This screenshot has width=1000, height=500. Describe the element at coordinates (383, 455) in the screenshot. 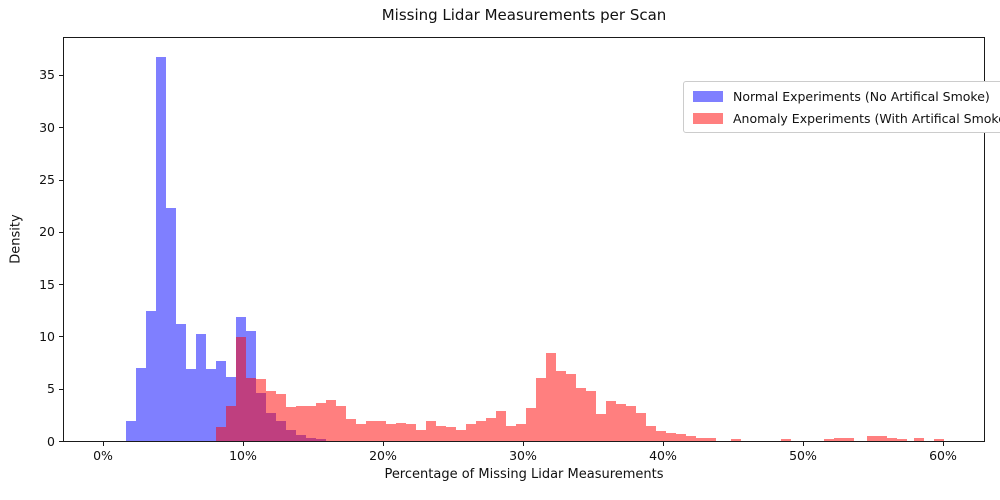

I see `x-tick-label: 20%` at that location.